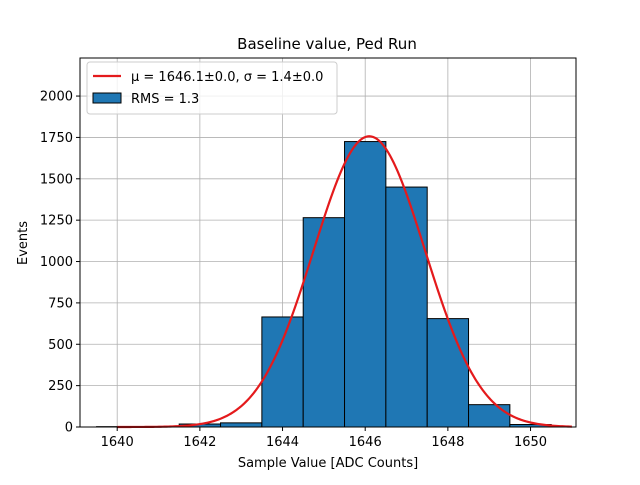  Describe the element at coordinates (23, 243) in the screenshot. I see `y-axis-label: Events` at that location.